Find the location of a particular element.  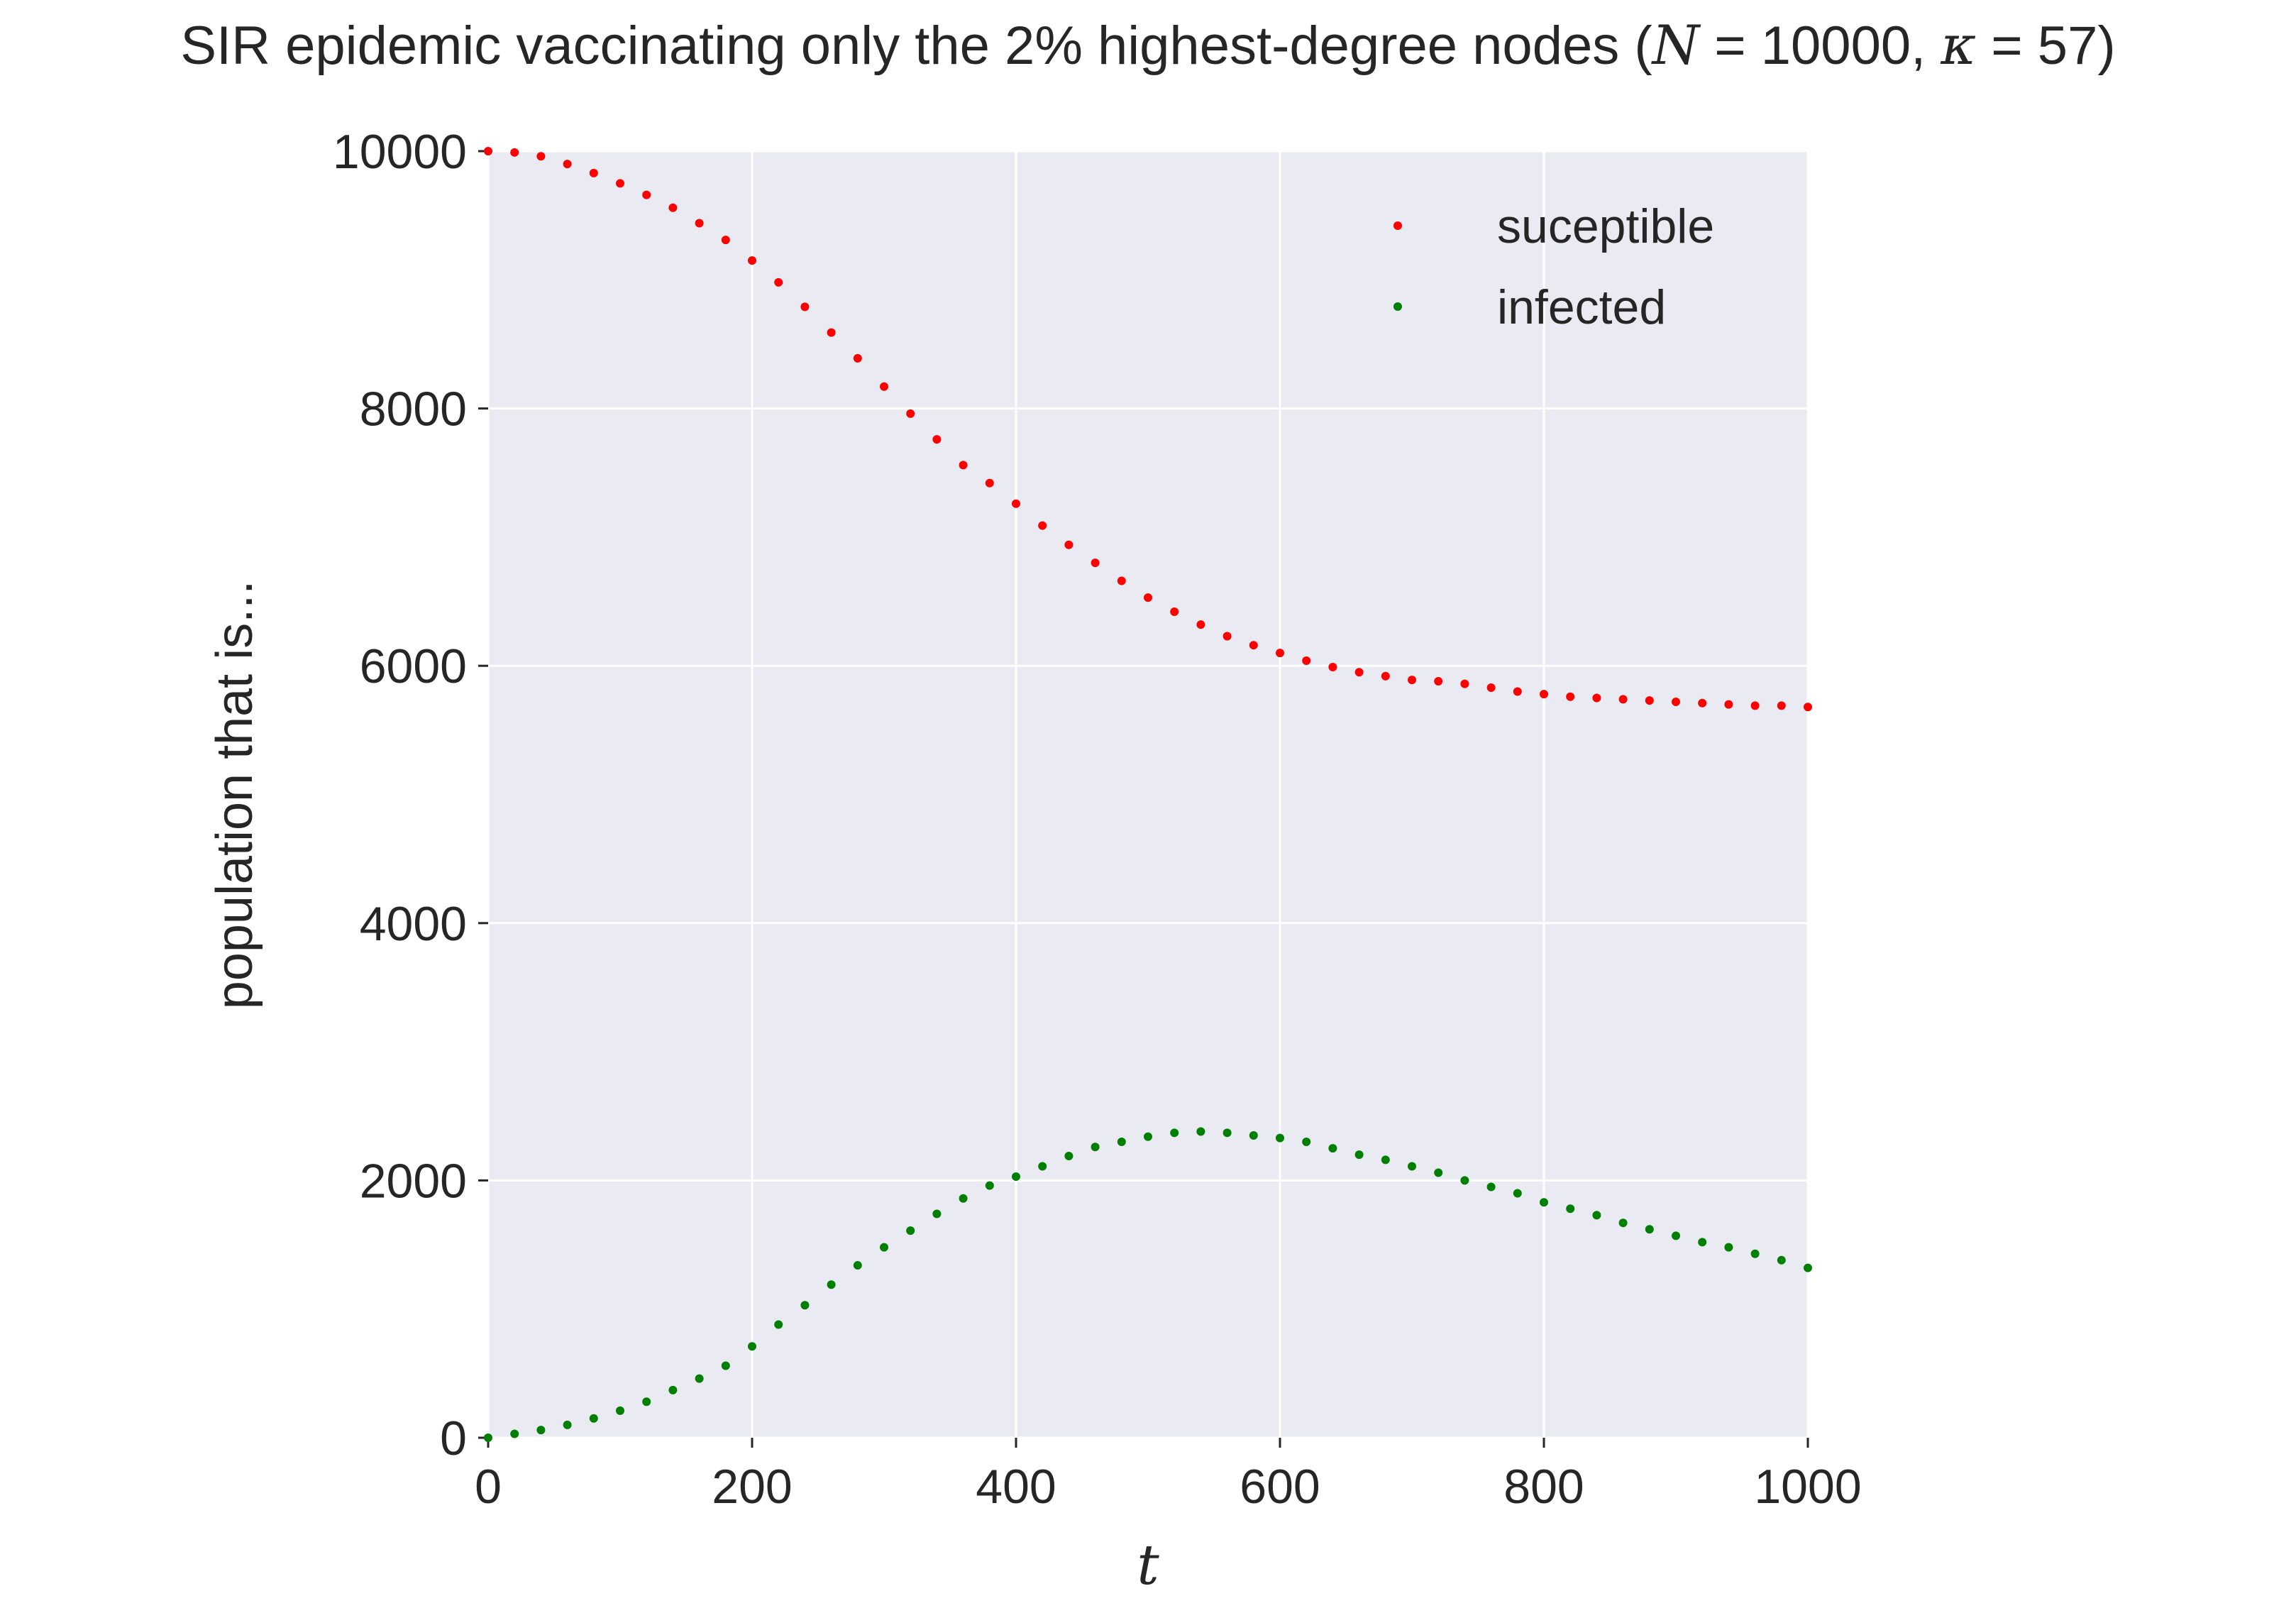

title-n-symbol: N is located at coordinates (1676, 45).